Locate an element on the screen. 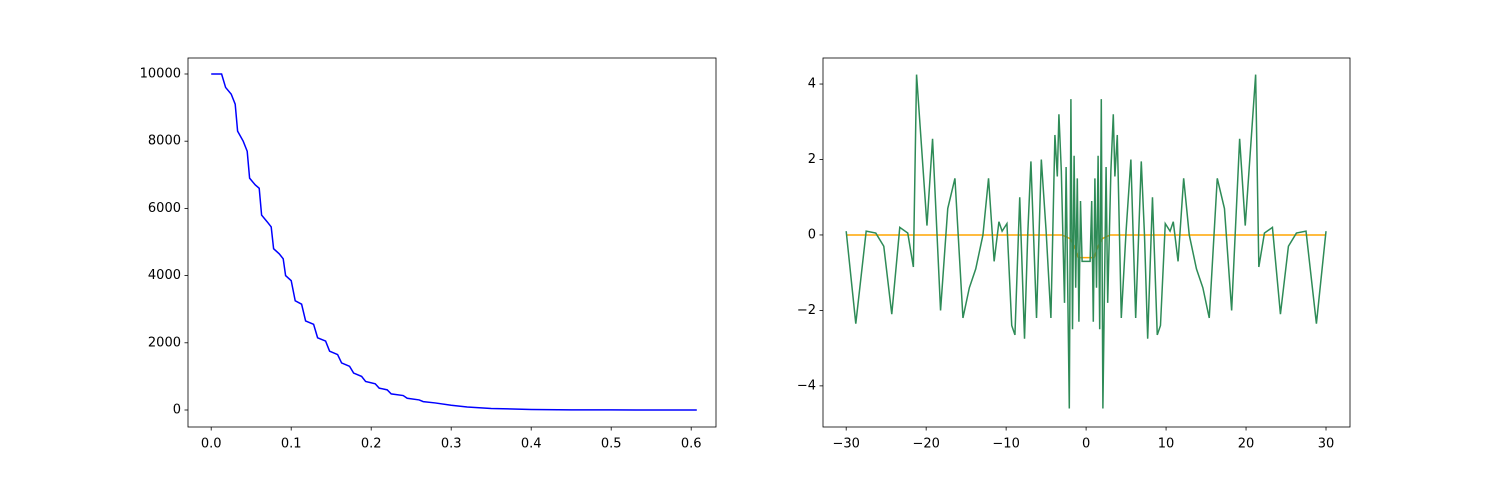 This screenshot has width=1500, height=480. y-tick-label: −4 is located at coordinates (806, 385).